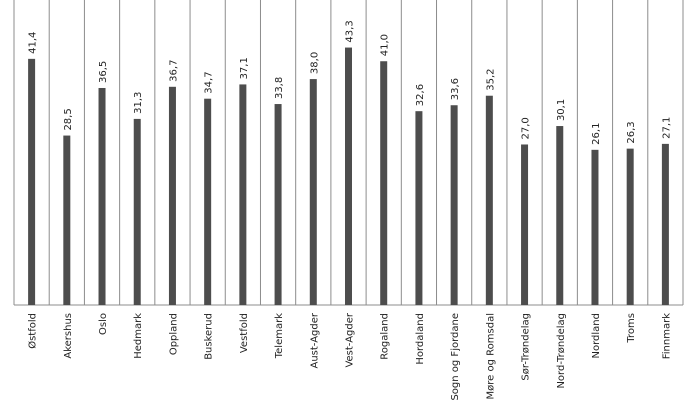 This screenshot has width=695, height=414. I want to click on data-label: 35,2, so click(490, 79).